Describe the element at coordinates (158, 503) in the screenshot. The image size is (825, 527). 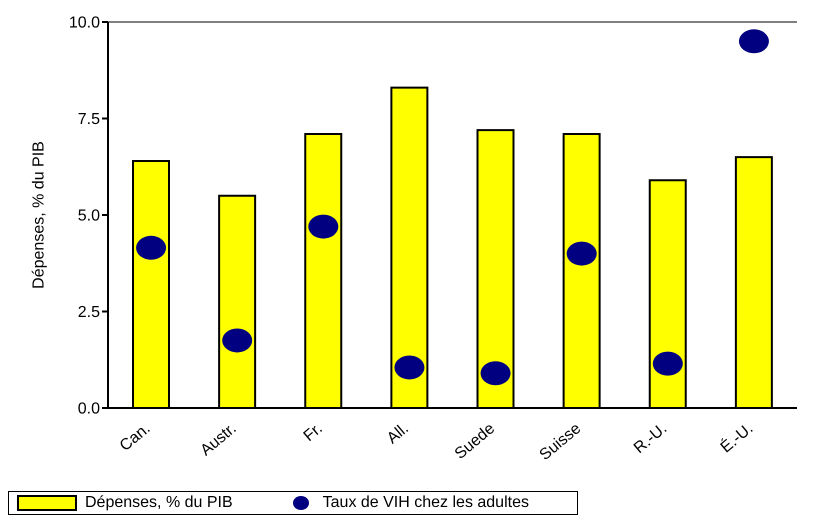
I see `legend-label: Dépenses, % du PIB` at that location.